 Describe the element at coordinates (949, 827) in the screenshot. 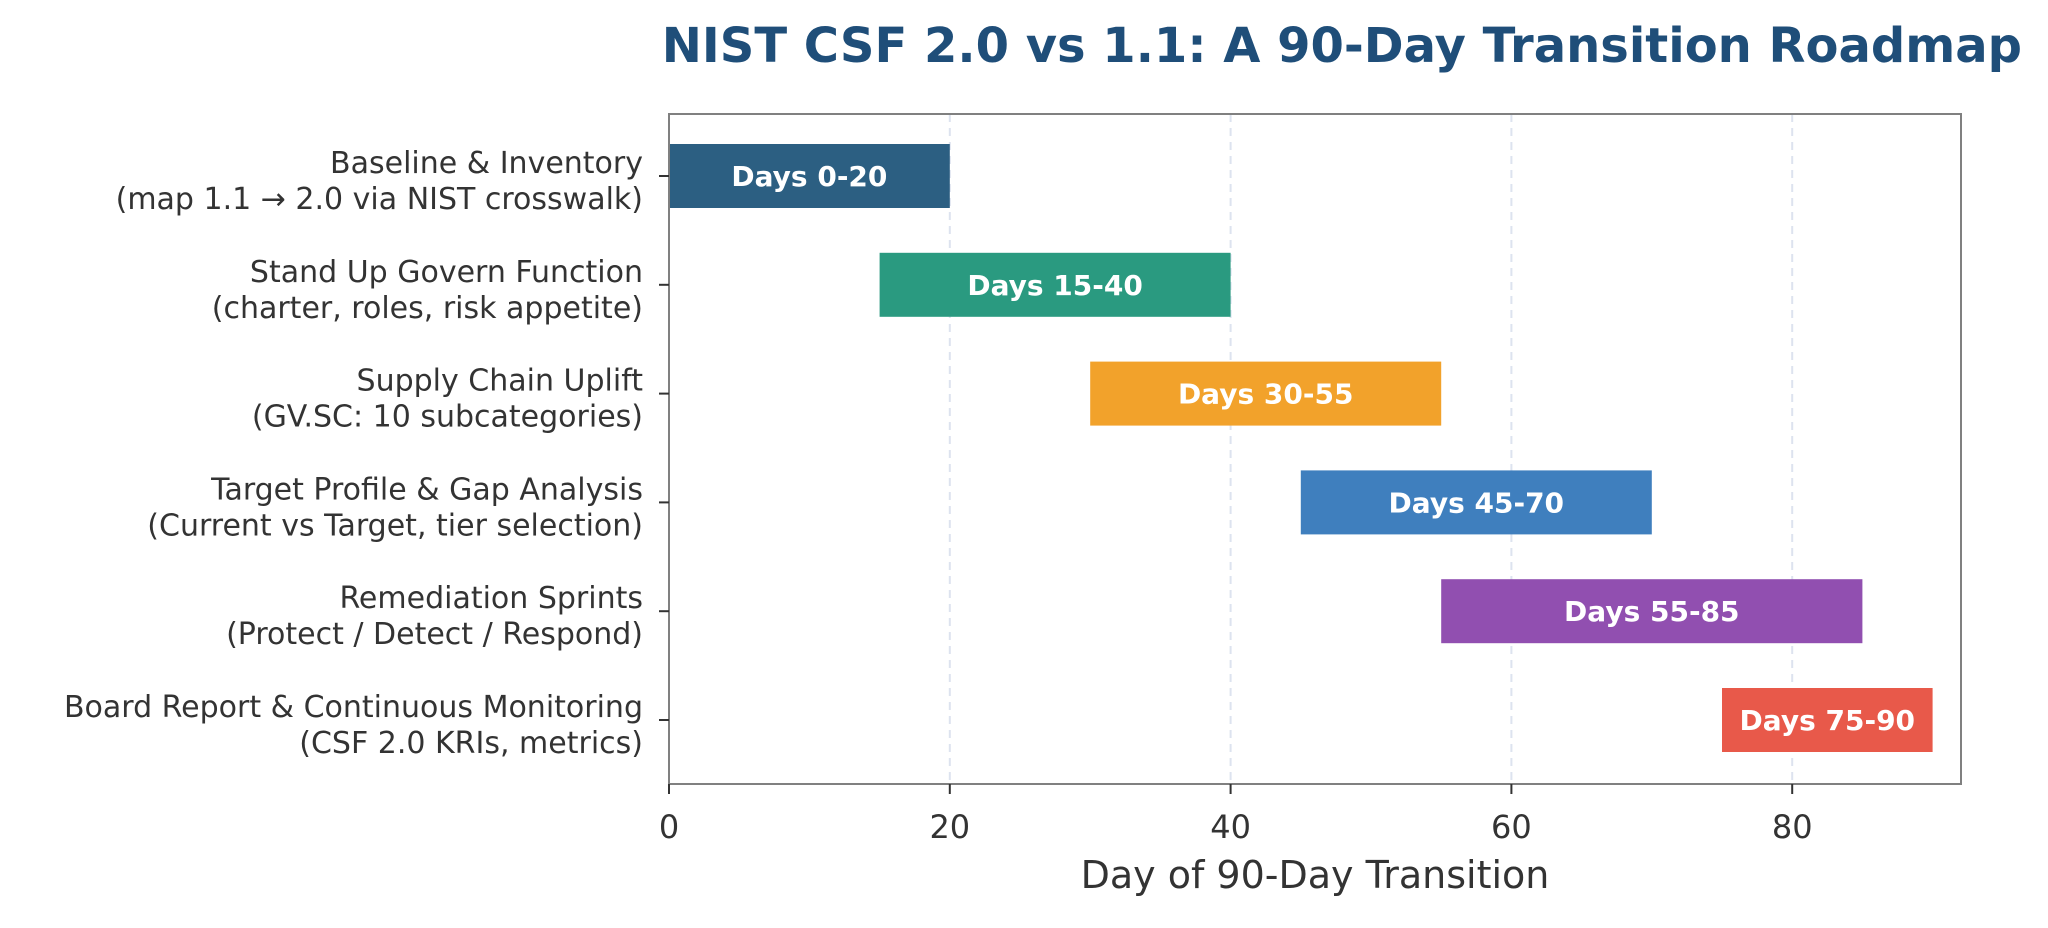

I see `x-tick-label-20: 20` at that location.